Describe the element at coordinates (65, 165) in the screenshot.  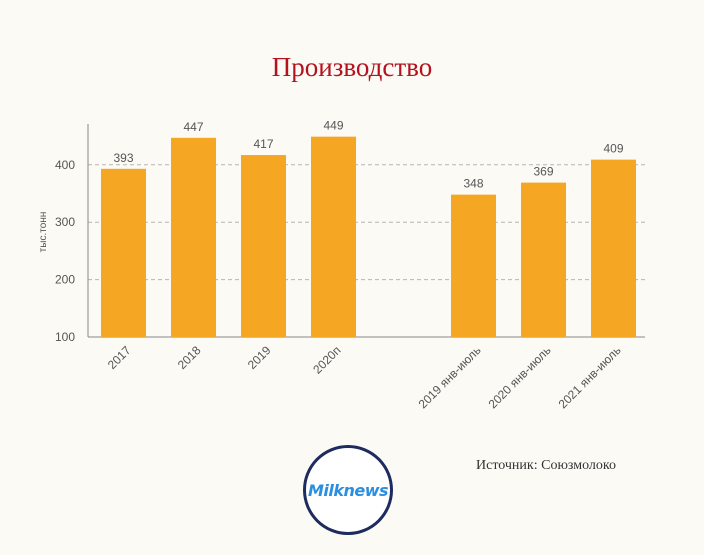
I see `y-tick-label: 400` at that location.